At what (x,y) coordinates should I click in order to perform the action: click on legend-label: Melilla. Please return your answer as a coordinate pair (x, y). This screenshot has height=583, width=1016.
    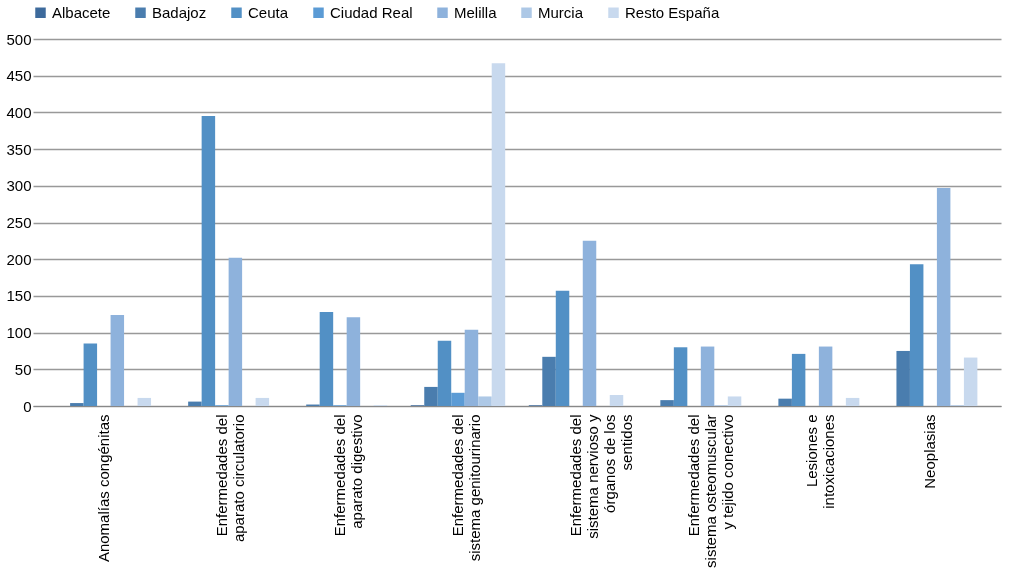
    Looking at the image, I should click on (476, 12).